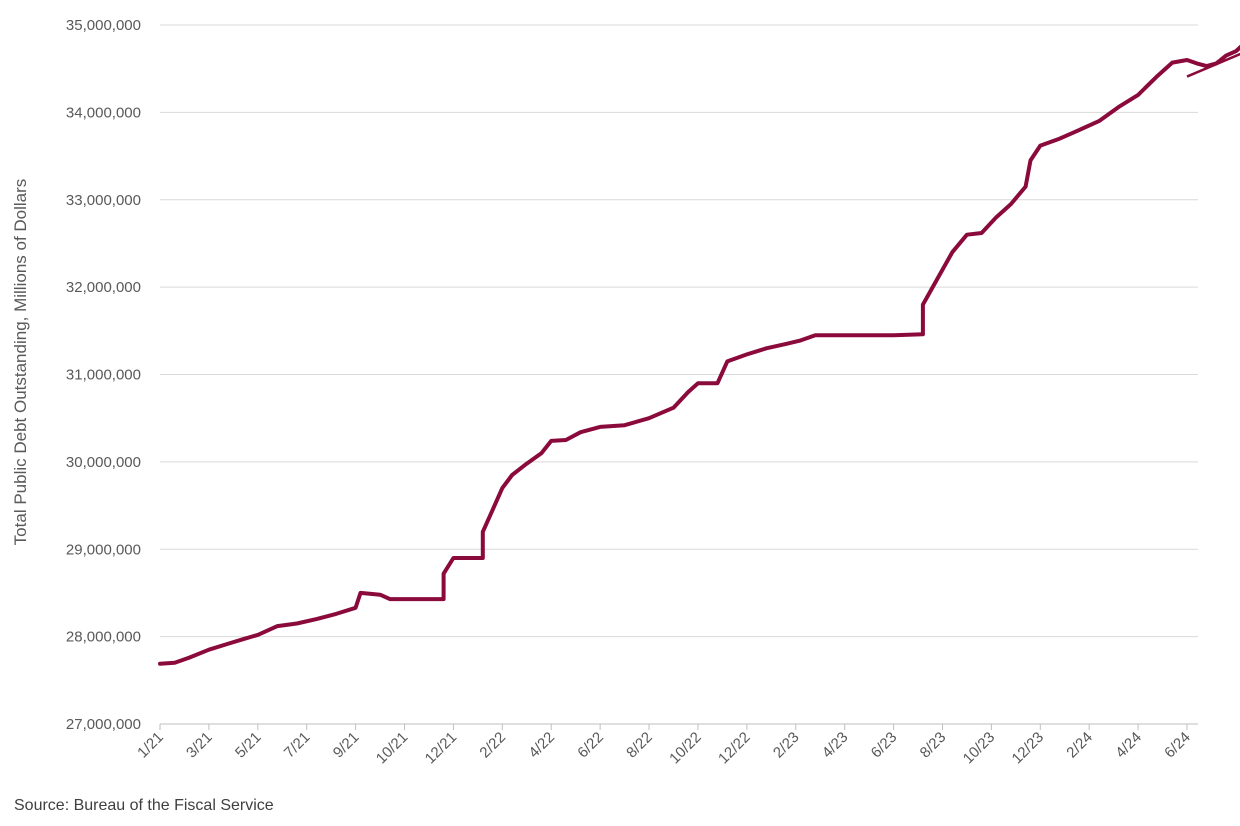  I want to click on y-tick-label: 34,000,000, so click(103, 112).